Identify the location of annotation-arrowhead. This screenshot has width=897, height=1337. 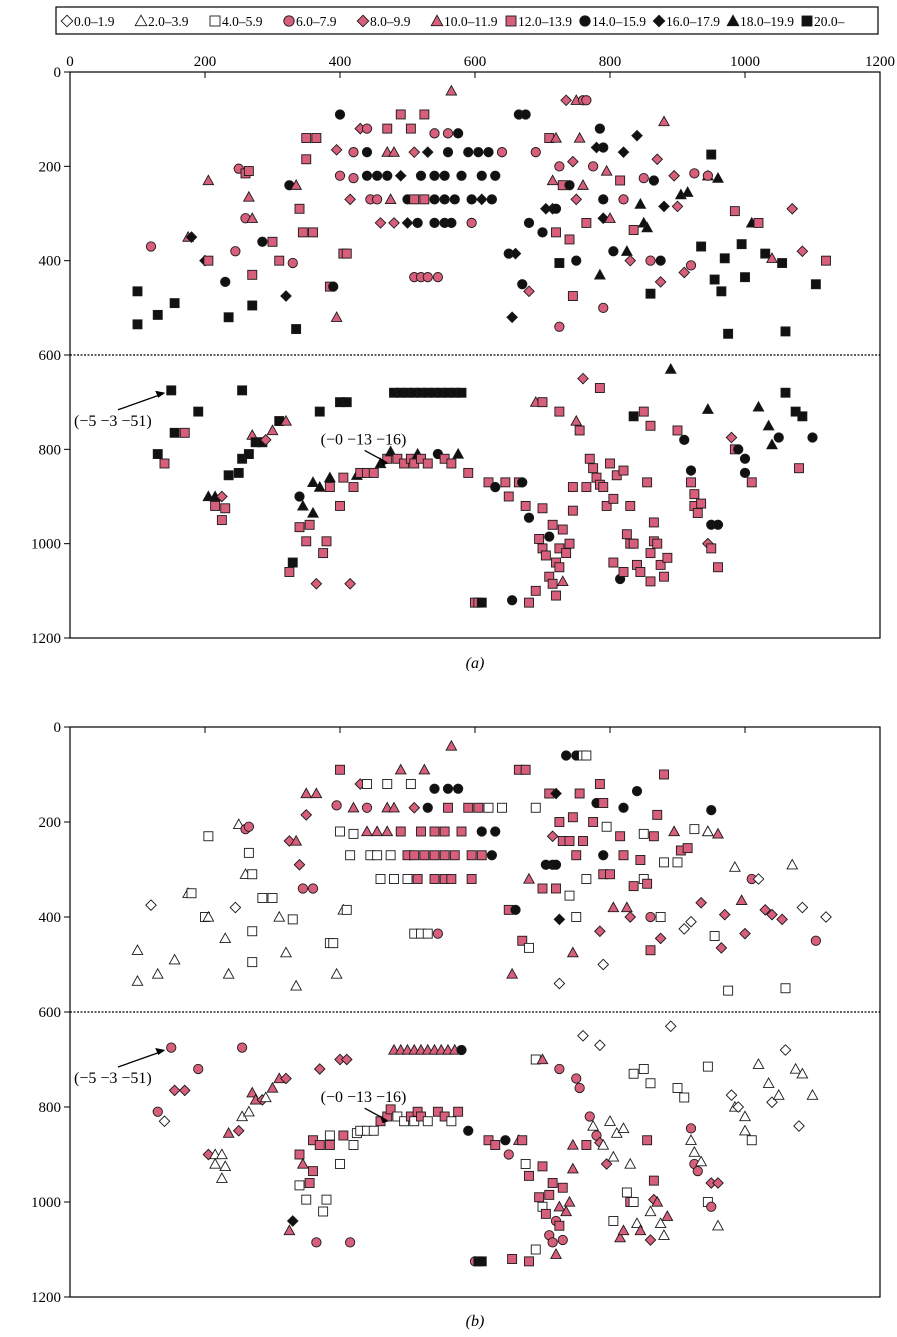
(384, 461).